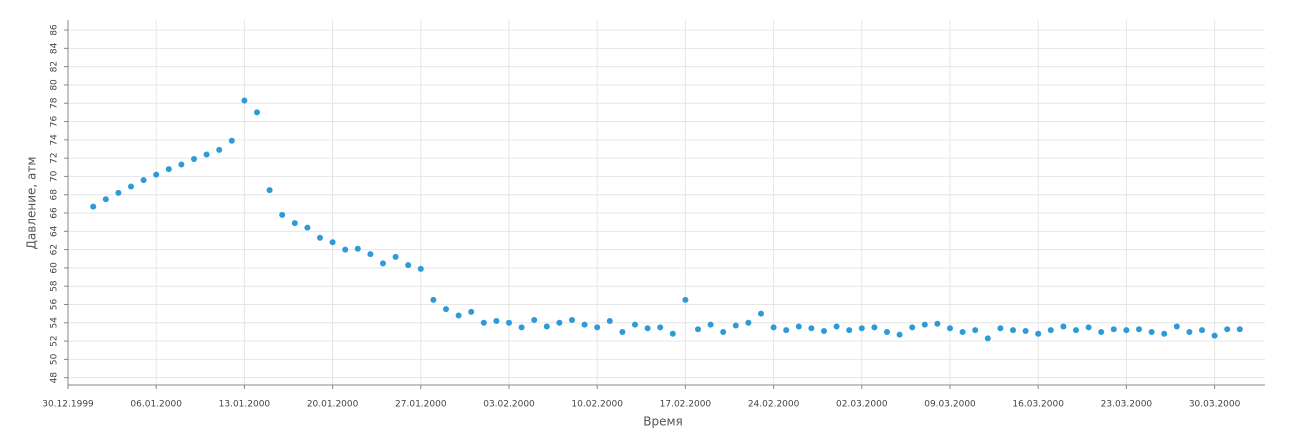 The width and height of the screenshot is (1289, 446). What do you see at coordinates (421, 405) in the screenshot?
I see `x-tick-label: 27.01.2000` at bounding box center [421, 405].